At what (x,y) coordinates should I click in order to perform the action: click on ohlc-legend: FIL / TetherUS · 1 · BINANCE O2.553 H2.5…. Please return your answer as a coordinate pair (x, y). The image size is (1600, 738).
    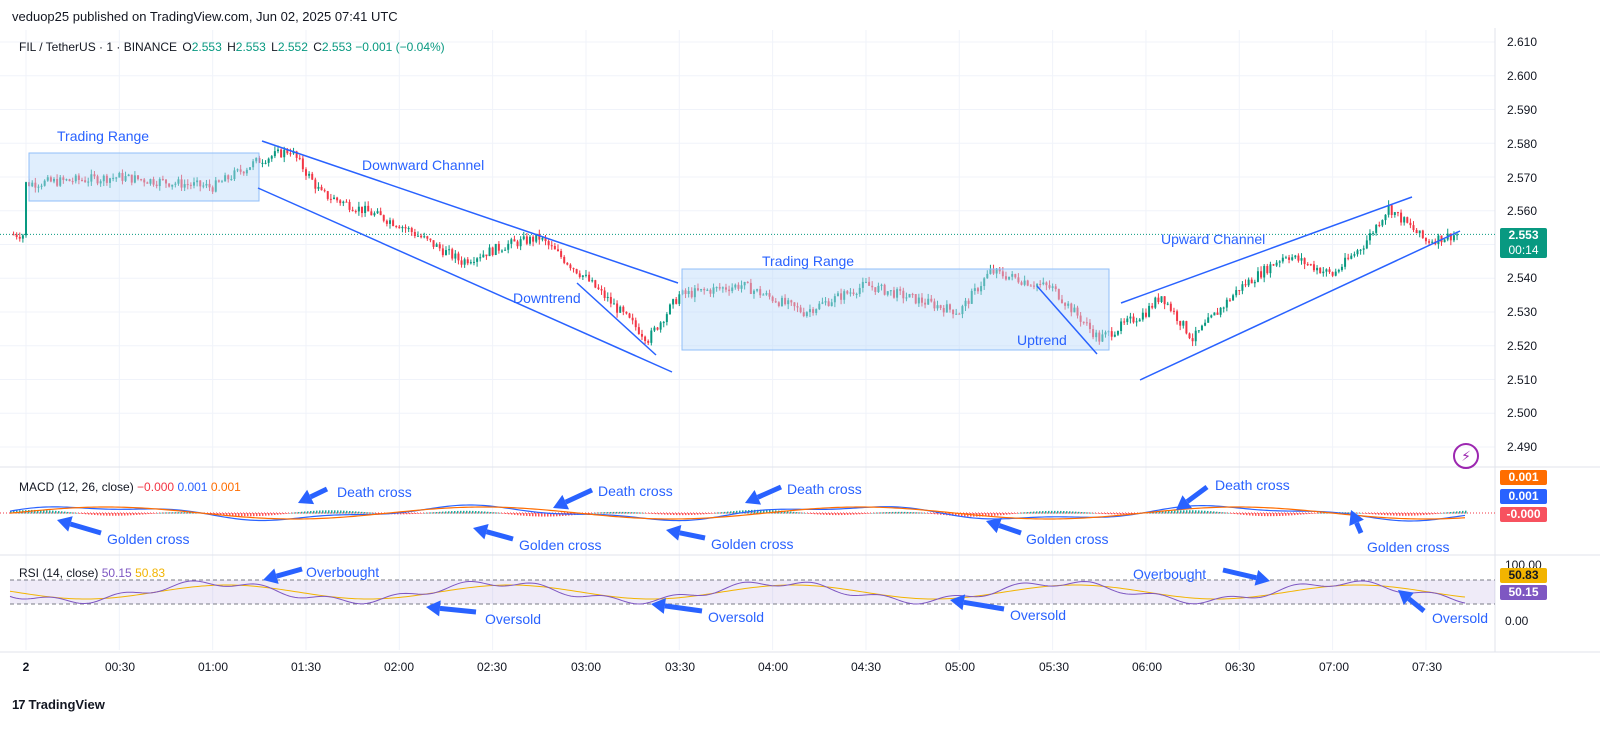
    Looking at the image, I should click on (232, 47).